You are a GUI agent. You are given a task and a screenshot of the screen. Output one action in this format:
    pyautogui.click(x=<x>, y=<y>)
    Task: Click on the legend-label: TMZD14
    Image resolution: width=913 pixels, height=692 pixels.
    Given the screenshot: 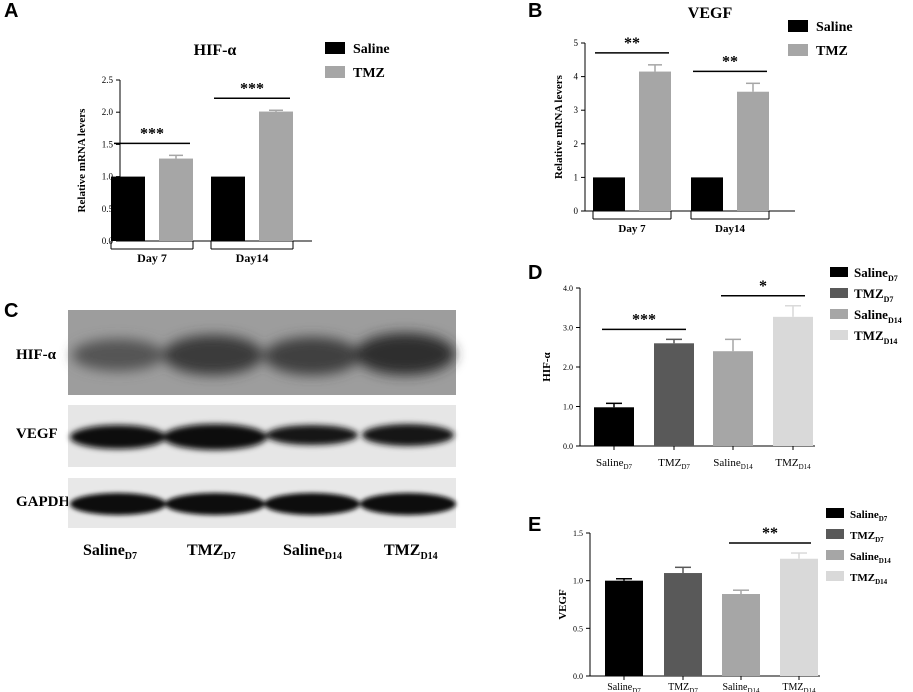 What is the action you would take?
    pyautogui.click(x=875, y=337)
    